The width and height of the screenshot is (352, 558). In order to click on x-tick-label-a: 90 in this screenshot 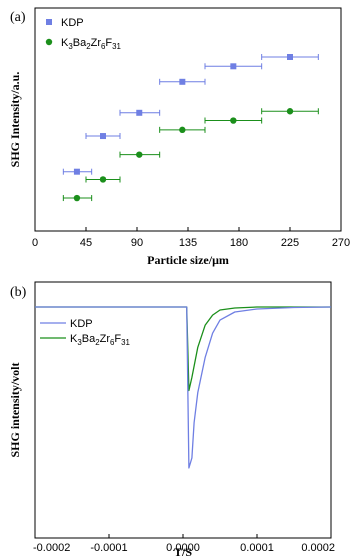, I will do `click(137, 243)`.